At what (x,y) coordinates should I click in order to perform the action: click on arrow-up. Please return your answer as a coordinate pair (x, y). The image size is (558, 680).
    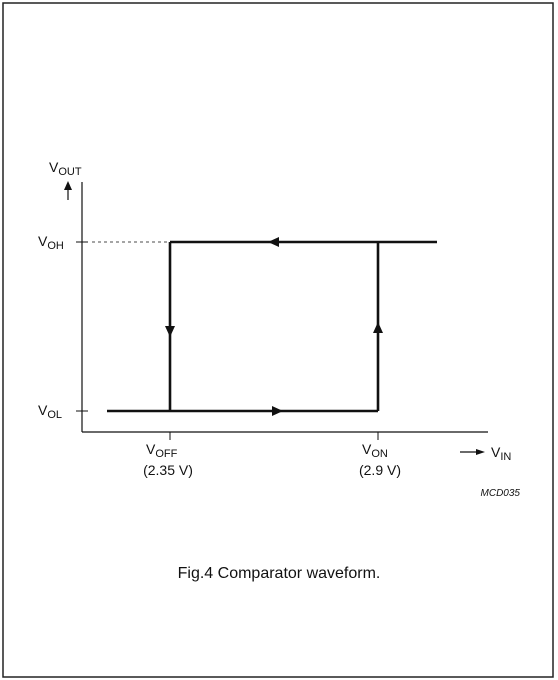
    Looking at the image, I should click on (378, 327).